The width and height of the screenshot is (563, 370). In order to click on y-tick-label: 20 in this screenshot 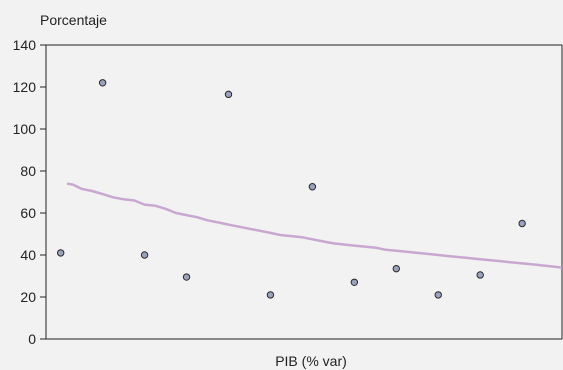, I will do `click(28, 297)`.